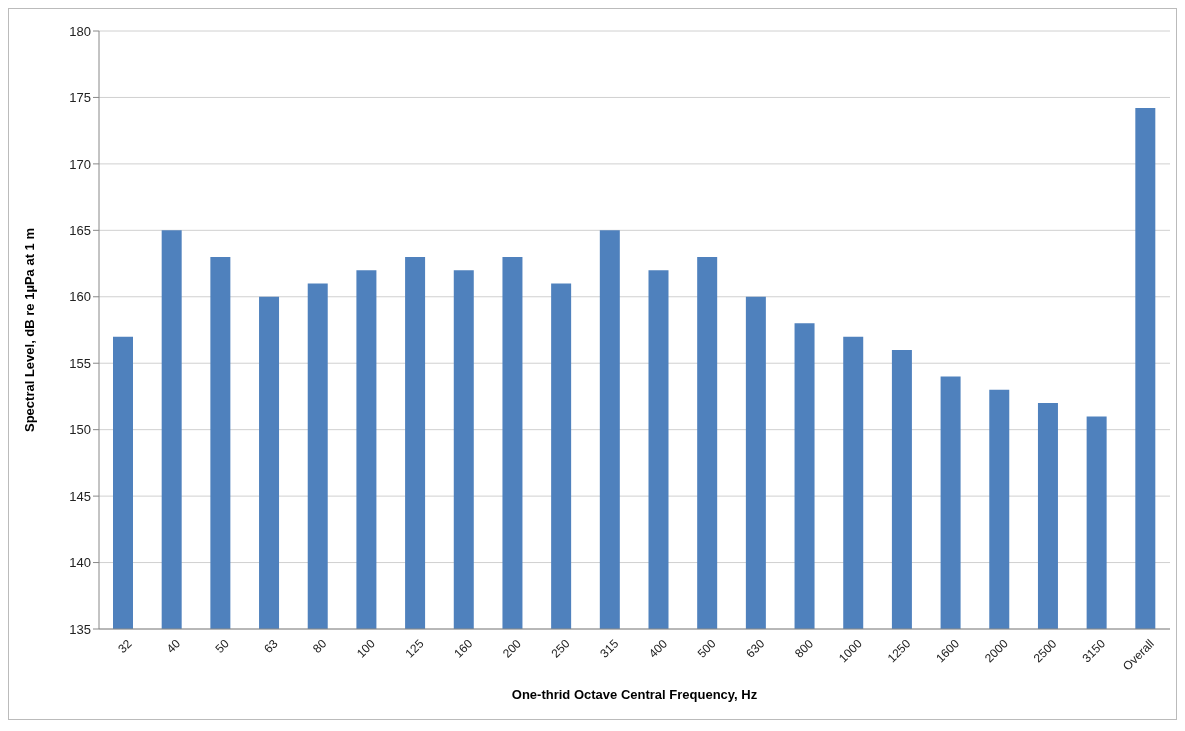  What do you see at coordinates (80, 496) in the screenshot?
I see `y-tick-label: 145` at bounding box center [80, 496].